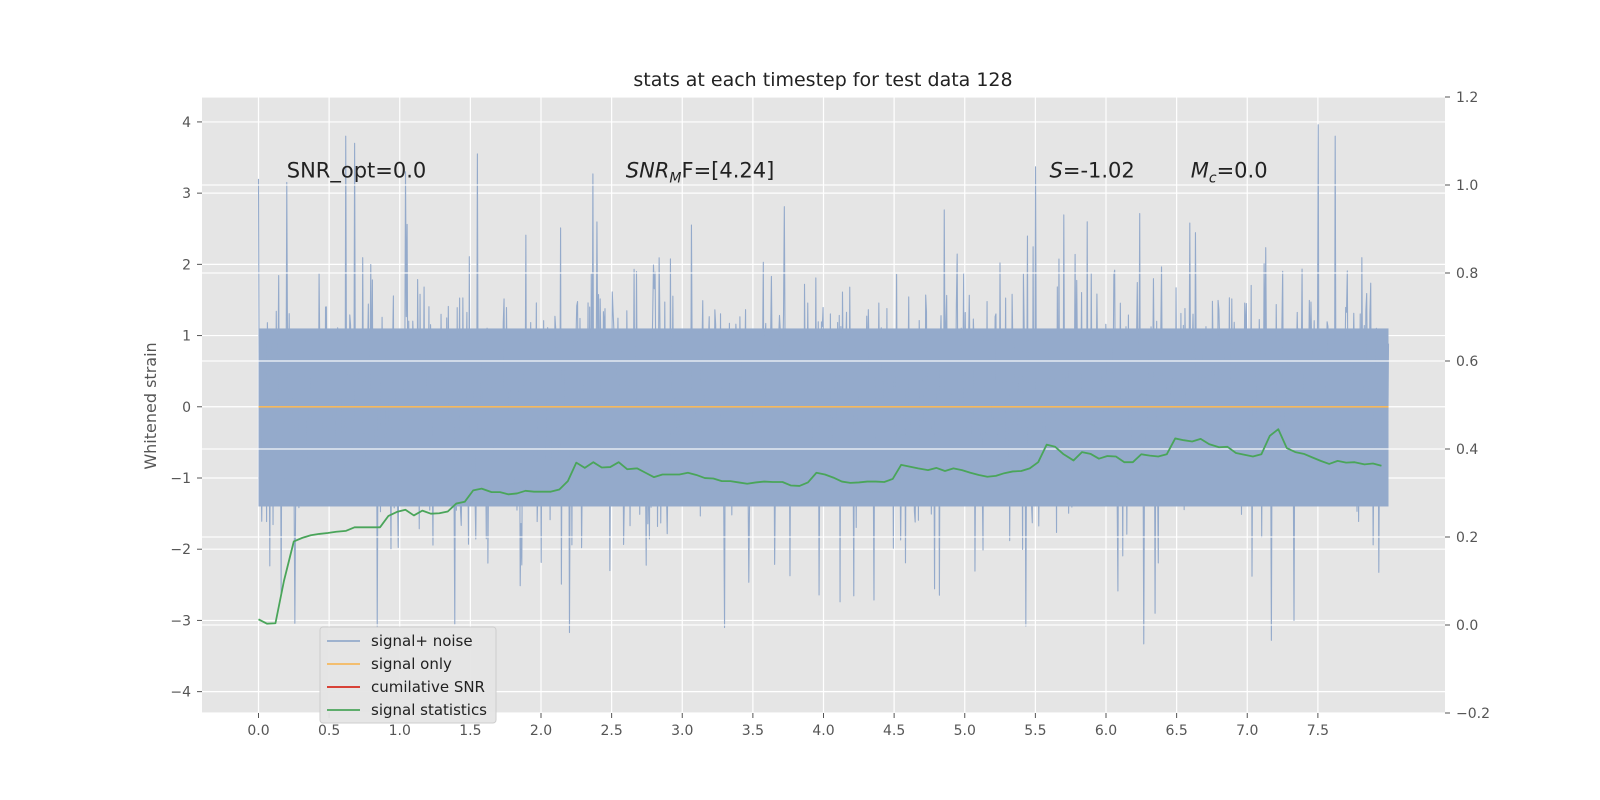 This screenshot has width=1600, height=800. I want to click on x-tick-label: 5.0, so click(965, 731).